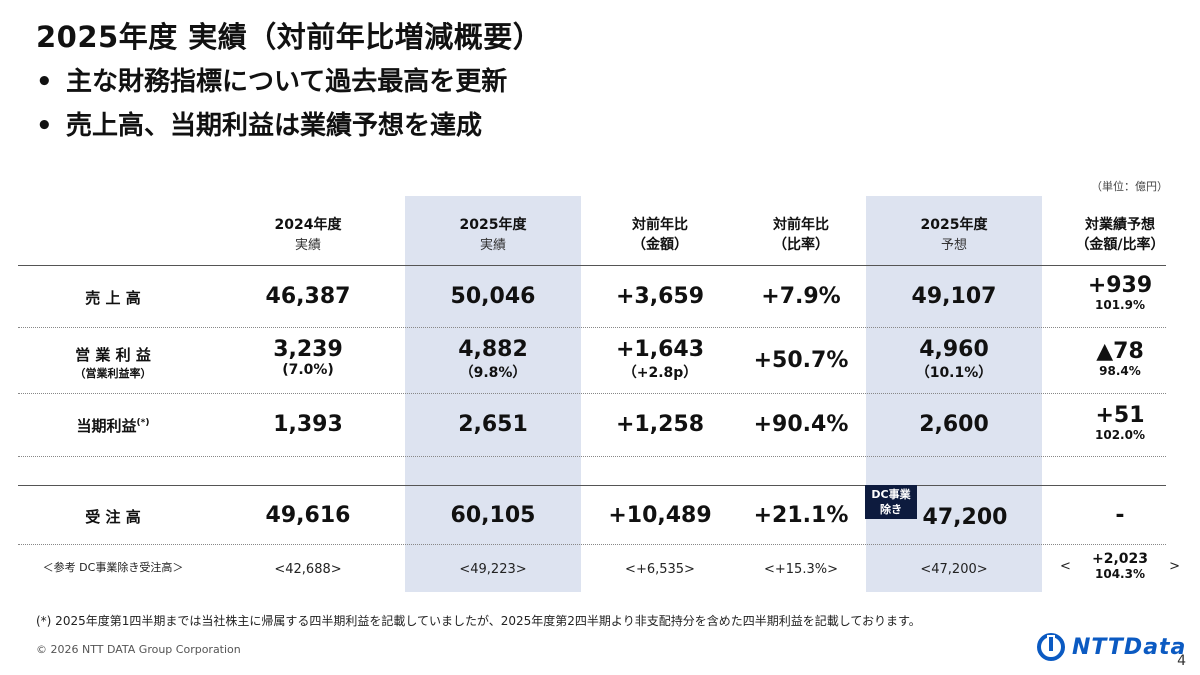 This screenshot has height=675, width=1200. What do you see at coordinates (801, 515) in the screenshot?
I see `orders-yoy-rate: +21.1%` at bounding box center [801, 515].